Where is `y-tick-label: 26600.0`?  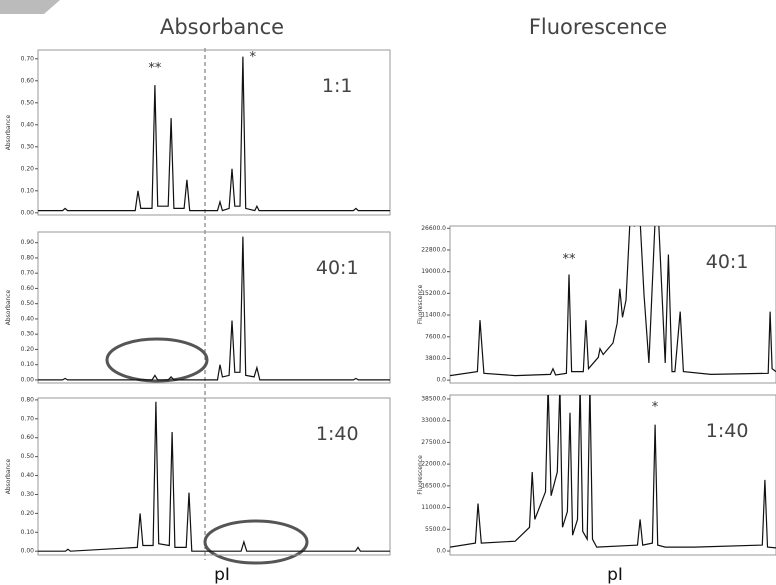 y-tick-label: 26600.0 is located at coordinates (433, 228).